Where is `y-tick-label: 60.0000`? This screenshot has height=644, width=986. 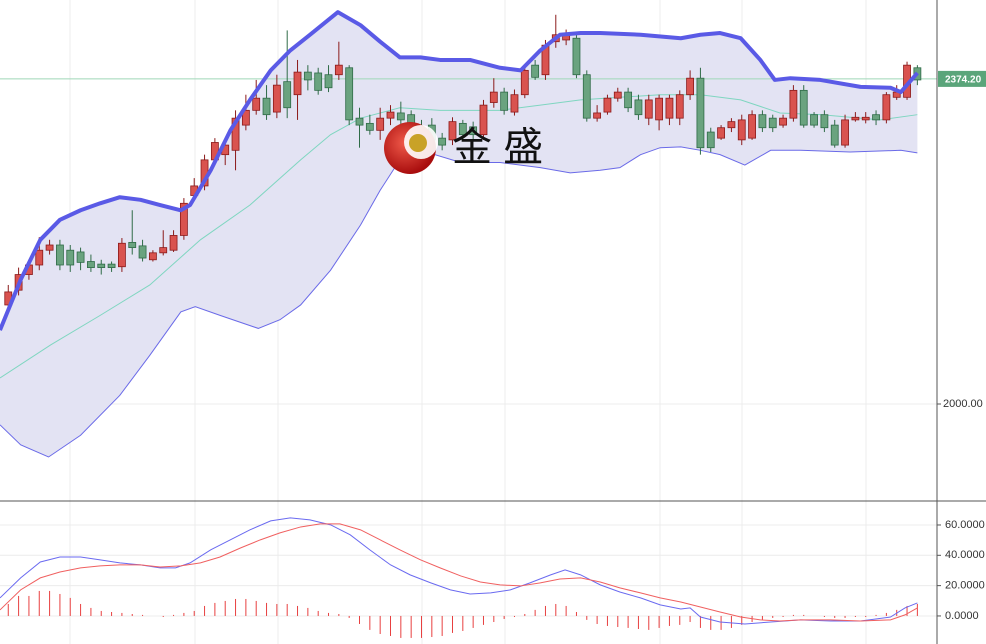 y-tick-label: 60.0000 is located at coordinates (965, 525).